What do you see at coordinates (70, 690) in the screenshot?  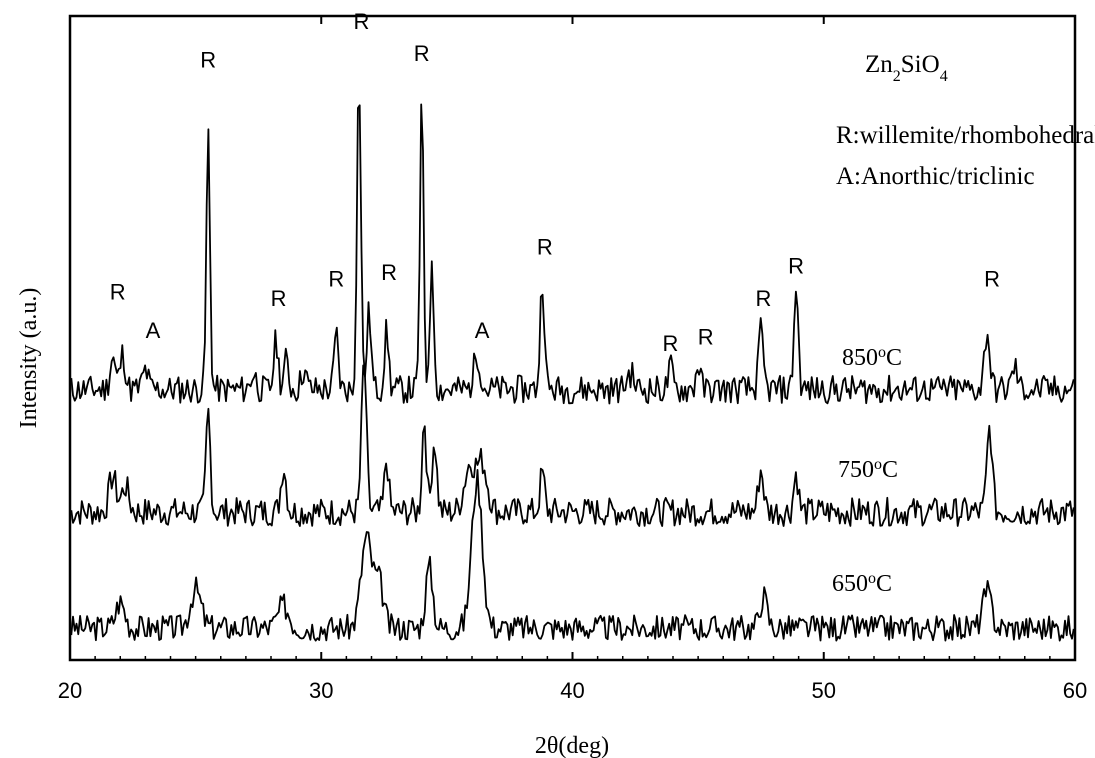 I see `x-tick-label: 20` at bounding box center [70, 690].